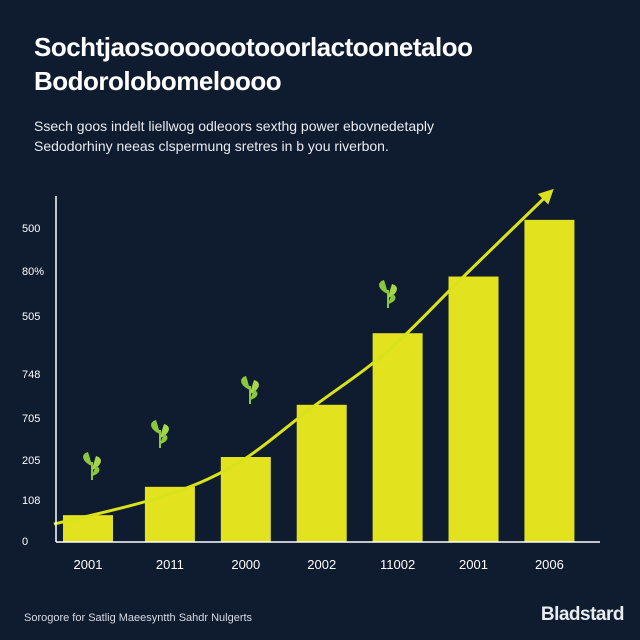 Image resolution: width=640 pixels, height=640 pixels. Describe the element at coordinates (245, 564) in the screenshot. I see `x-tick-label: 2000` at that location.